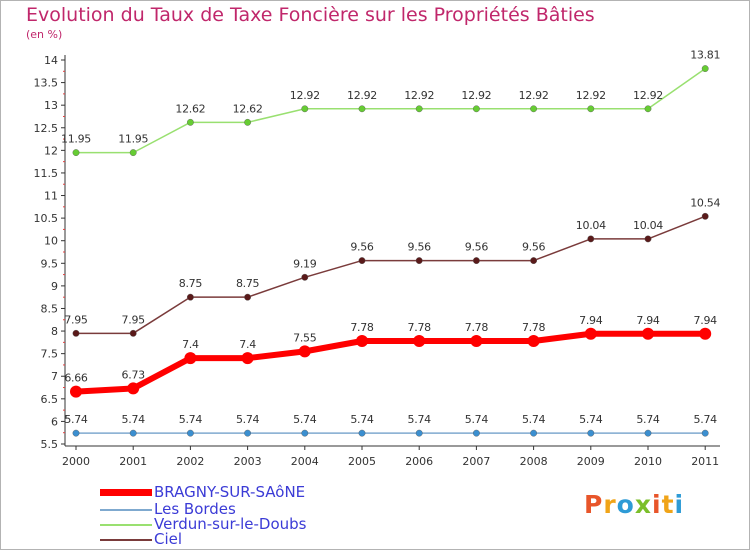 The height and width of the screenshot is (550, 750). What do you see at coordinates (46, 173) in the screenshot?
I see `y-tick-label: 11.5` at bounding box center [46, 173].